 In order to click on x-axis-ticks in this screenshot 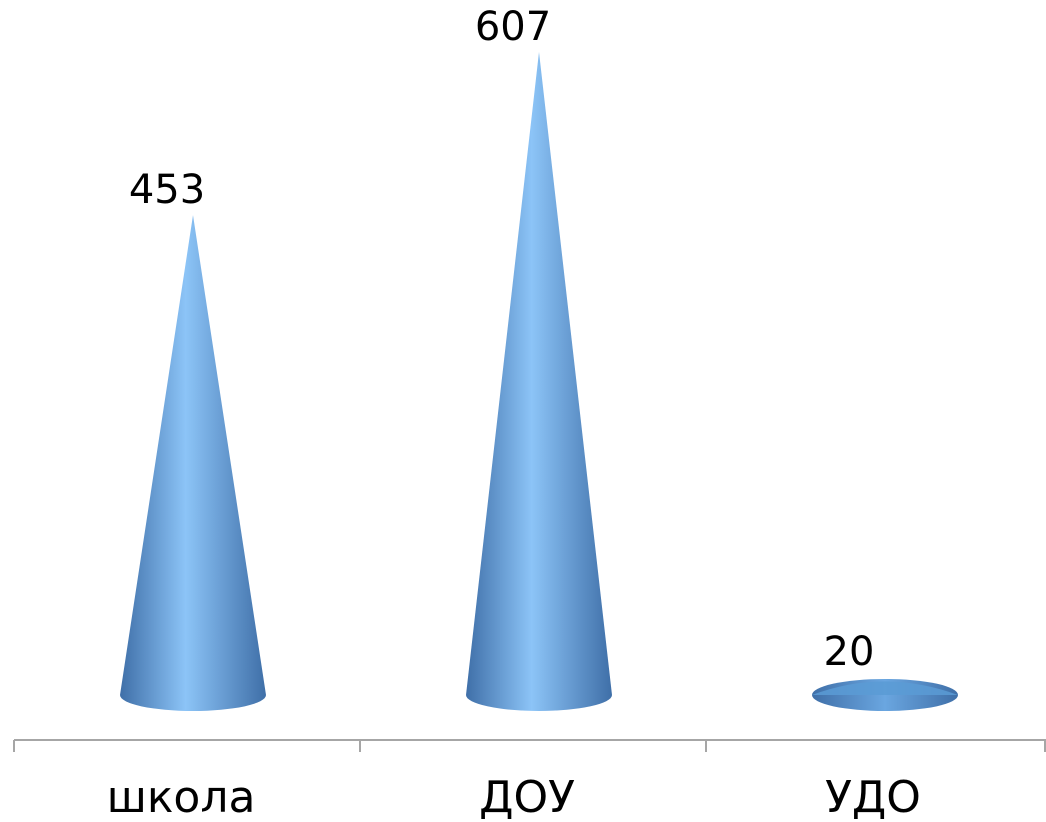, I will do `click(529, 746)`.